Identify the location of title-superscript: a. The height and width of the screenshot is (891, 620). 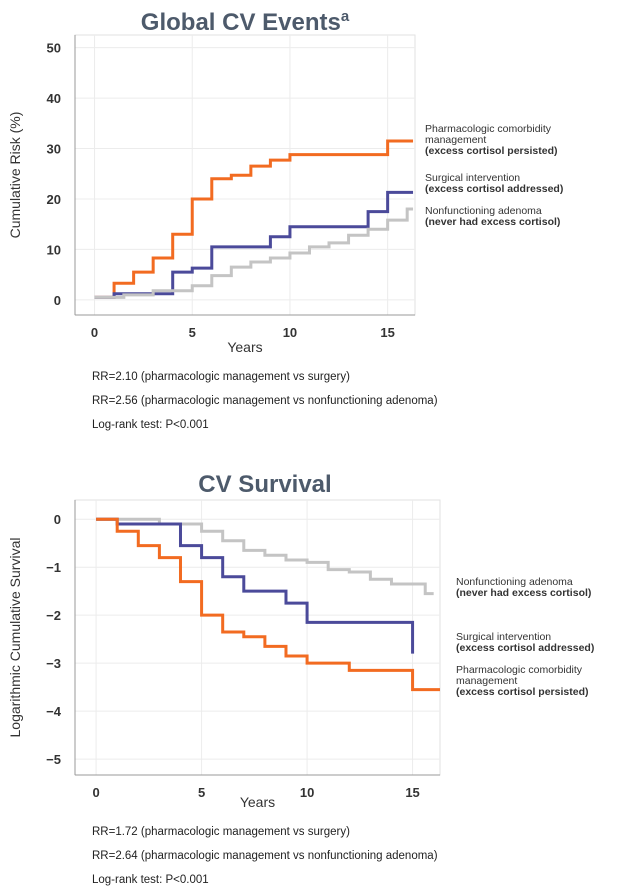
(345, 16).